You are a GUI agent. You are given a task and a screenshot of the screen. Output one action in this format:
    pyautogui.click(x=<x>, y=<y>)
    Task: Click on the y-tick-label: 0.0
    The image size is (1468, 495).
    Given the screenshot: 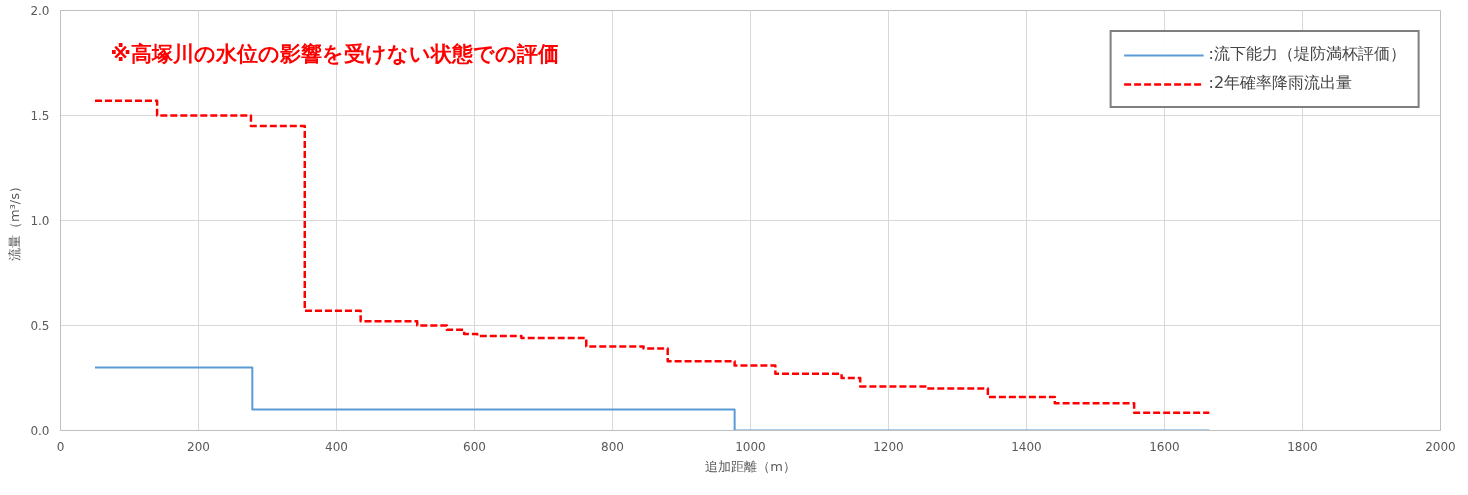 What is the action you would take?
    pyautogui.click(x=40, y=431)
    